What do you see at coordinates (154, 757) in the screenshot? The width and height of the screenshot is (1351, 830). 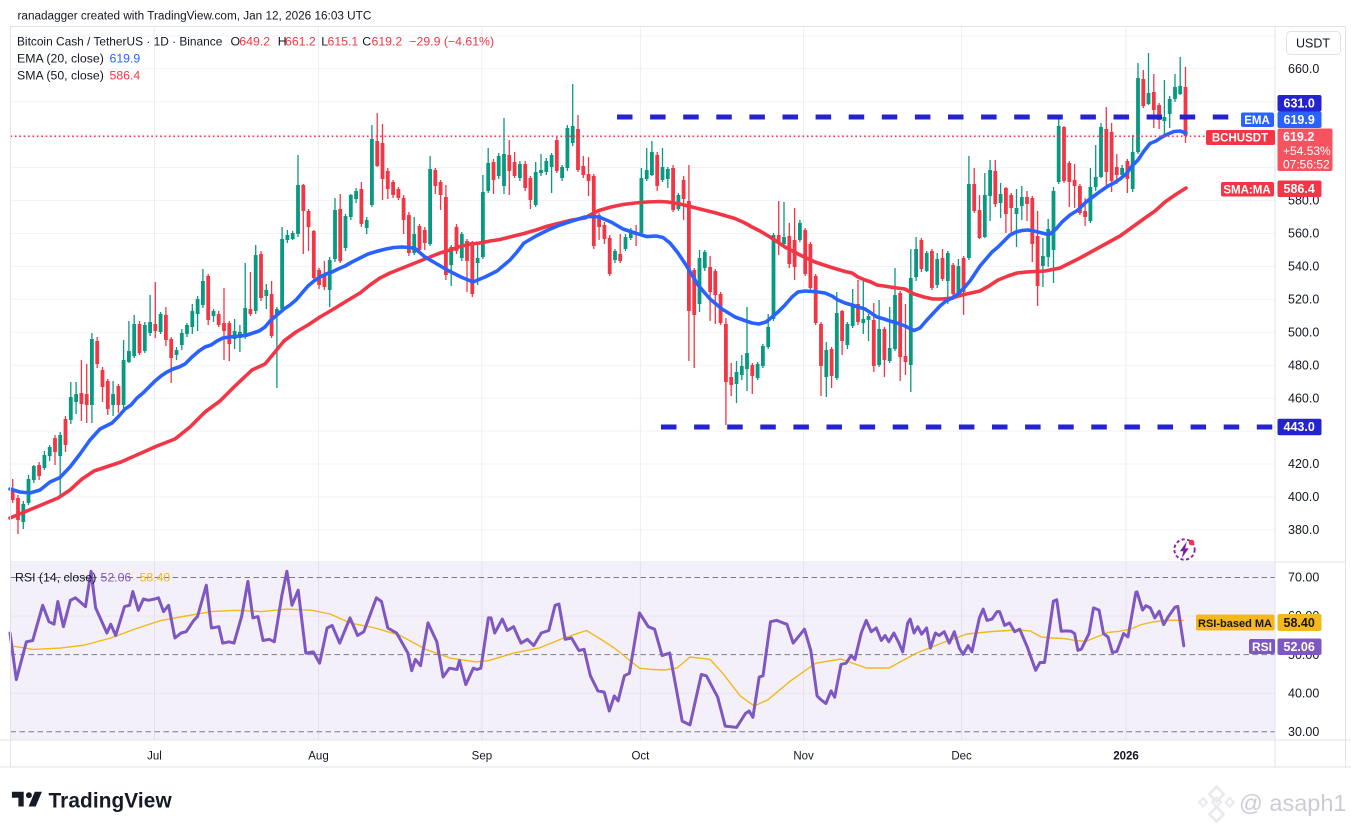 I see `svg-text: Jul` at bounding box center [154, 757].